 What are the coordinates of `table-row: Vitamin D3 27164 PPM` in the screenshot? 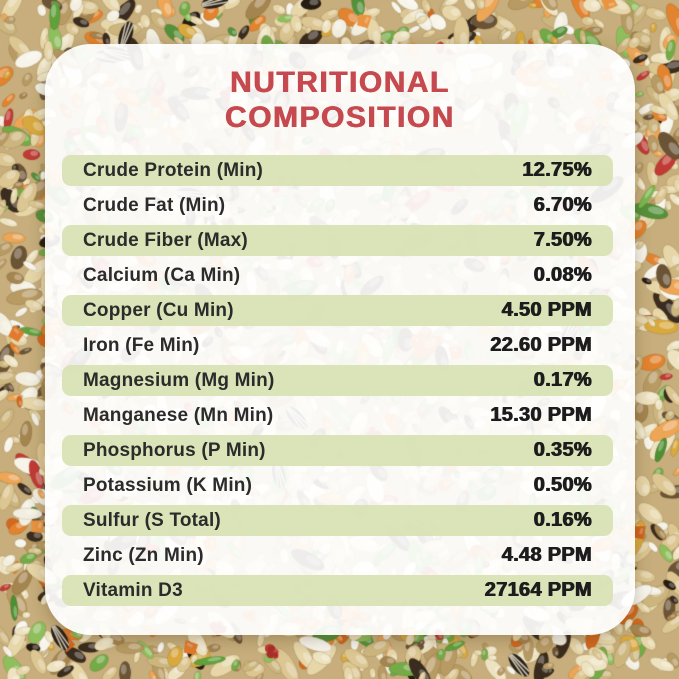 It's located at (337, 590).